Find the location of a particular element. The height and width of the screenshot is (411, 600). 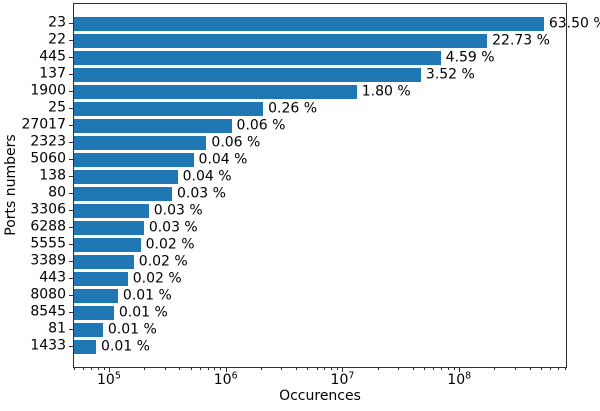

bar-value-label: 22.73 % is located at coordinates (521, 40).